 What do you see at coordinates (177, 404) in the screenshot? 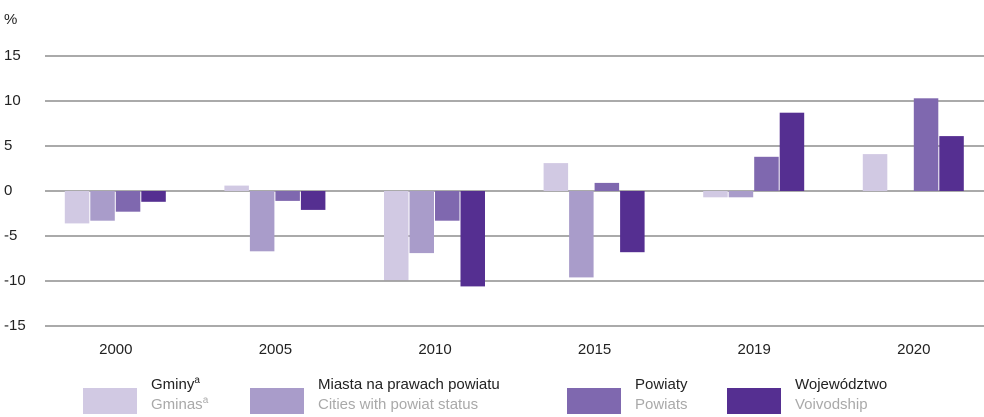
I see `legend-name-en: Gminas` at bounding box center [177, 404].